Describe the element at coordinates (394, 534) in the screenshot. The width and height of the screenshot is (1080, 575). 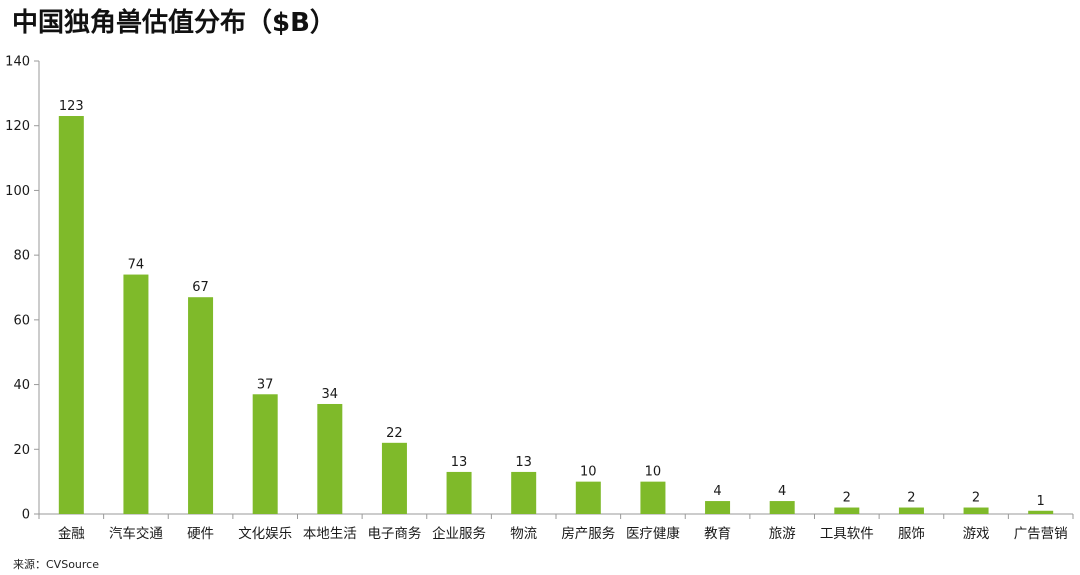
I see `category-label: 电子商务` at that location.